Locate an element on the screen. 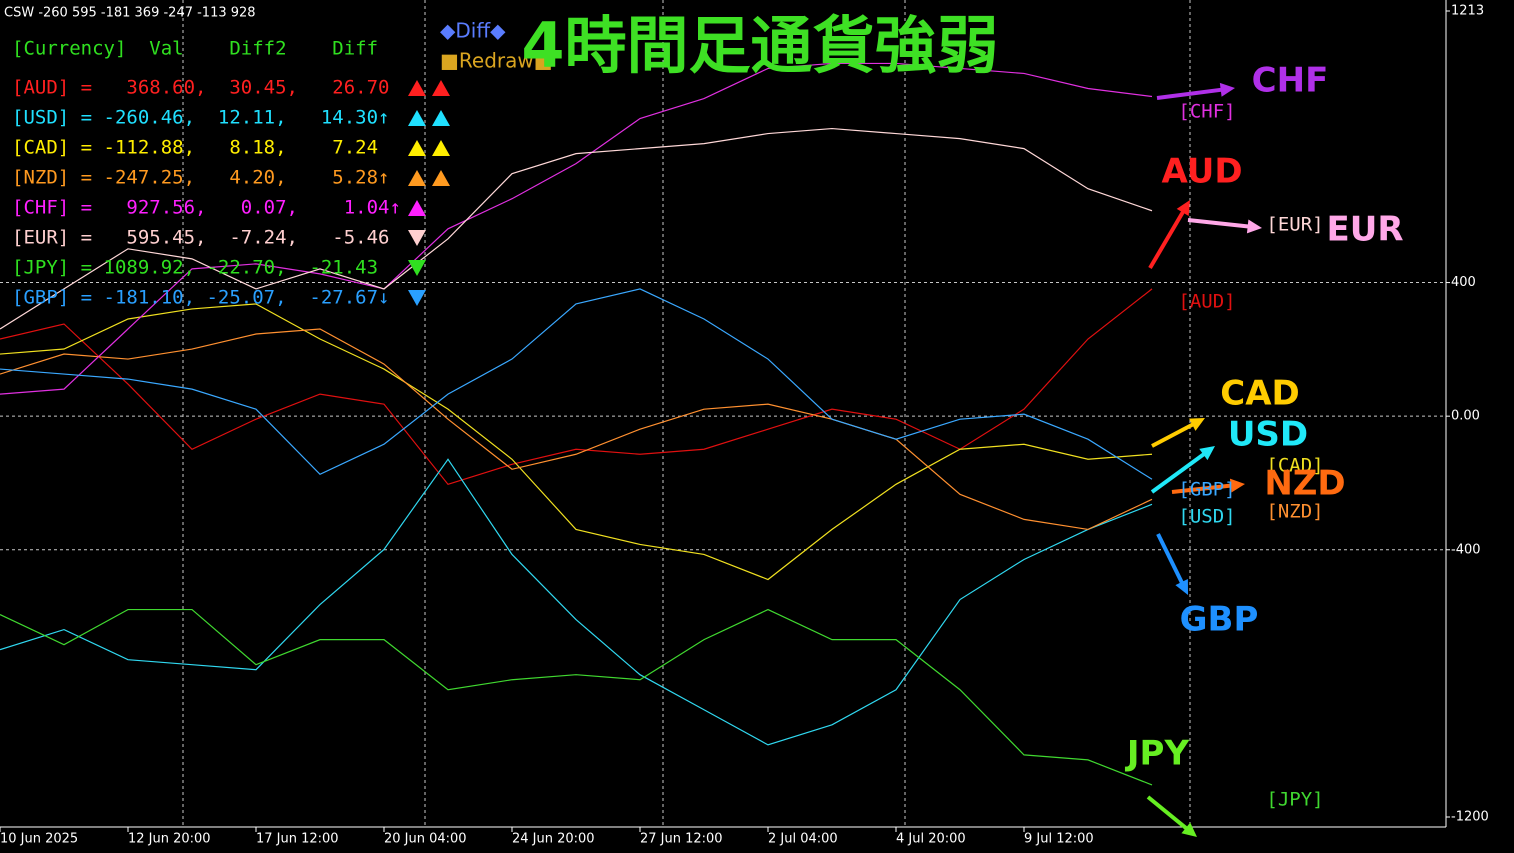 The image size is (1514, 853). currency-label: CAD is located at coordinates (1260, 394).